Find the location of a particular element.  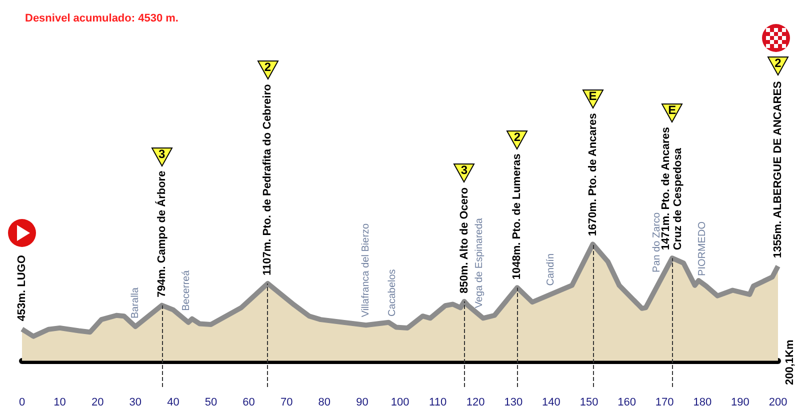

x-tick-label: 60 is located at coordinates (248, 402).